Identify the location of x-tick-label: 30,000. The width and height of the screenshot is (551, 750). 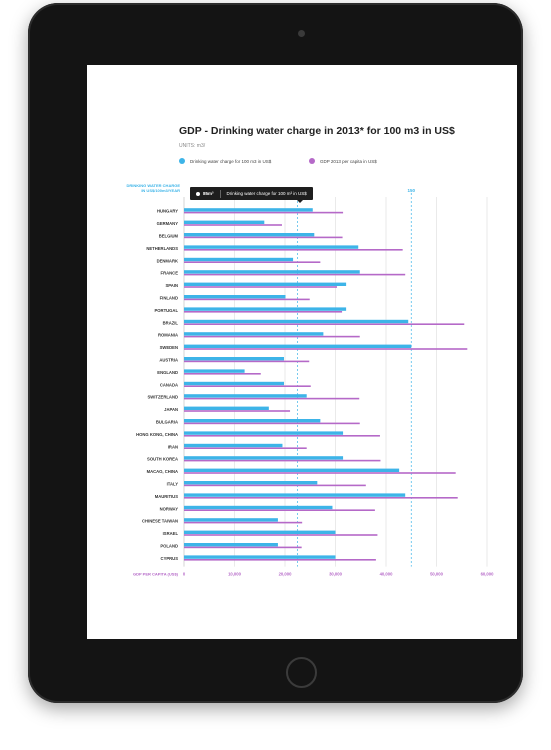
(335, 574).